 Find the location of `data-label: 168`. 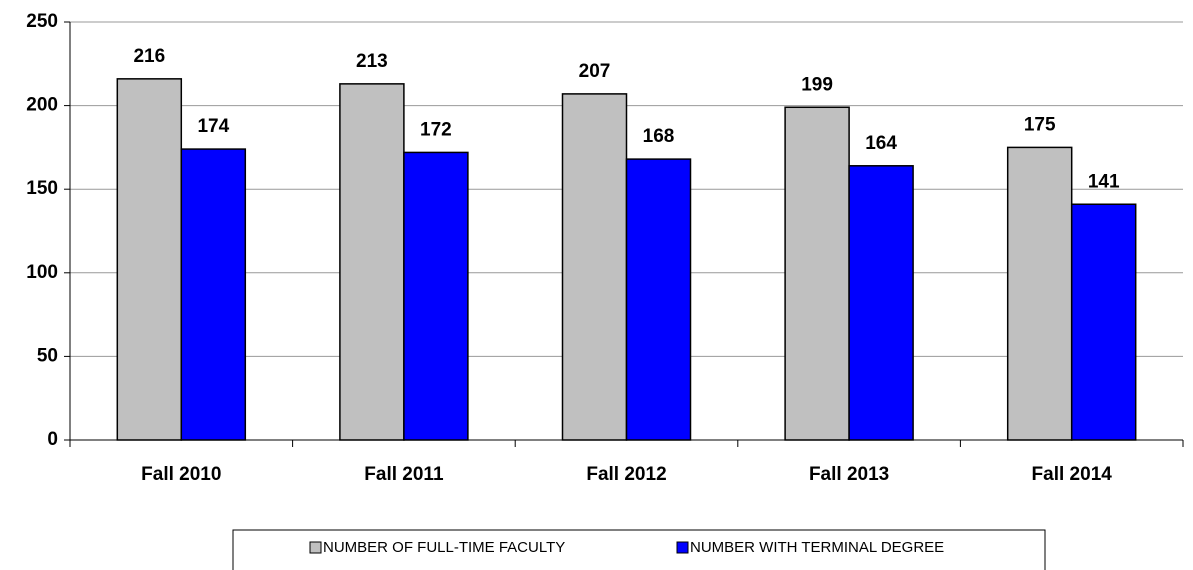

data-label: 168 is located at coordinates (659, 136).